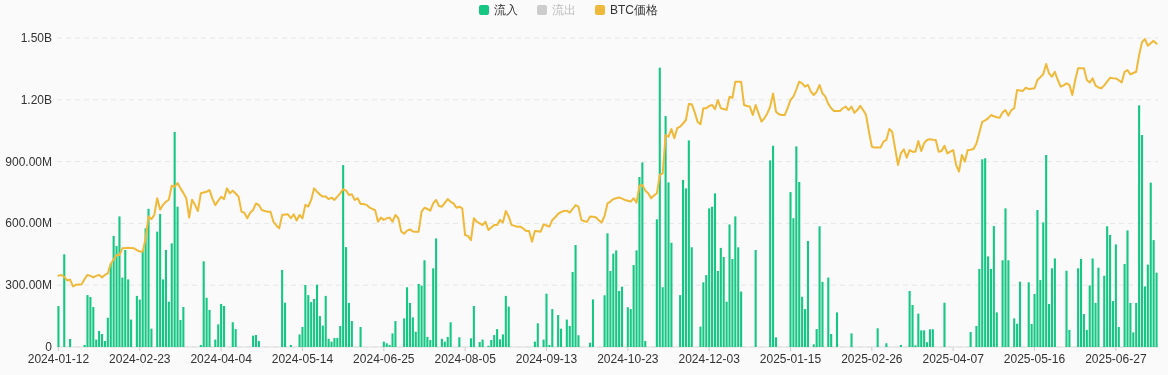 The height and width of the screenshot is (375, 1168). Describe the element at coordinates (546, 359) in the screenshot. I see `x-tick-label: 2024-09-13` at that location.